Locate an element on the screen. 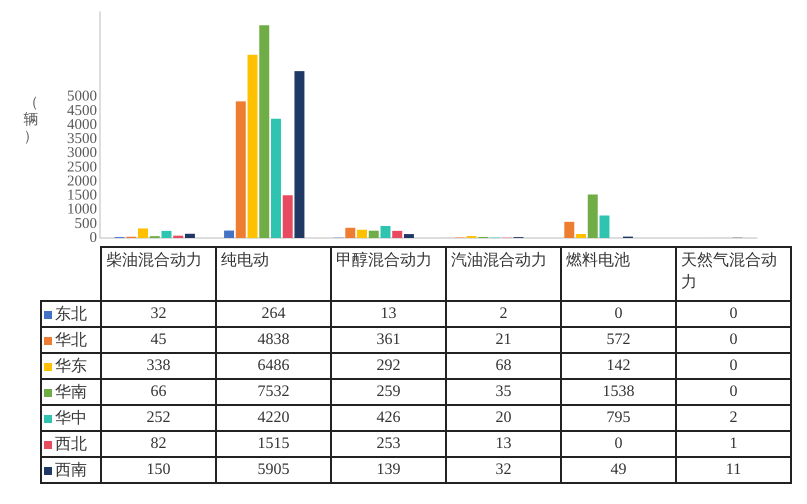  data-label: 4220 is located at coordinates (273, 418).